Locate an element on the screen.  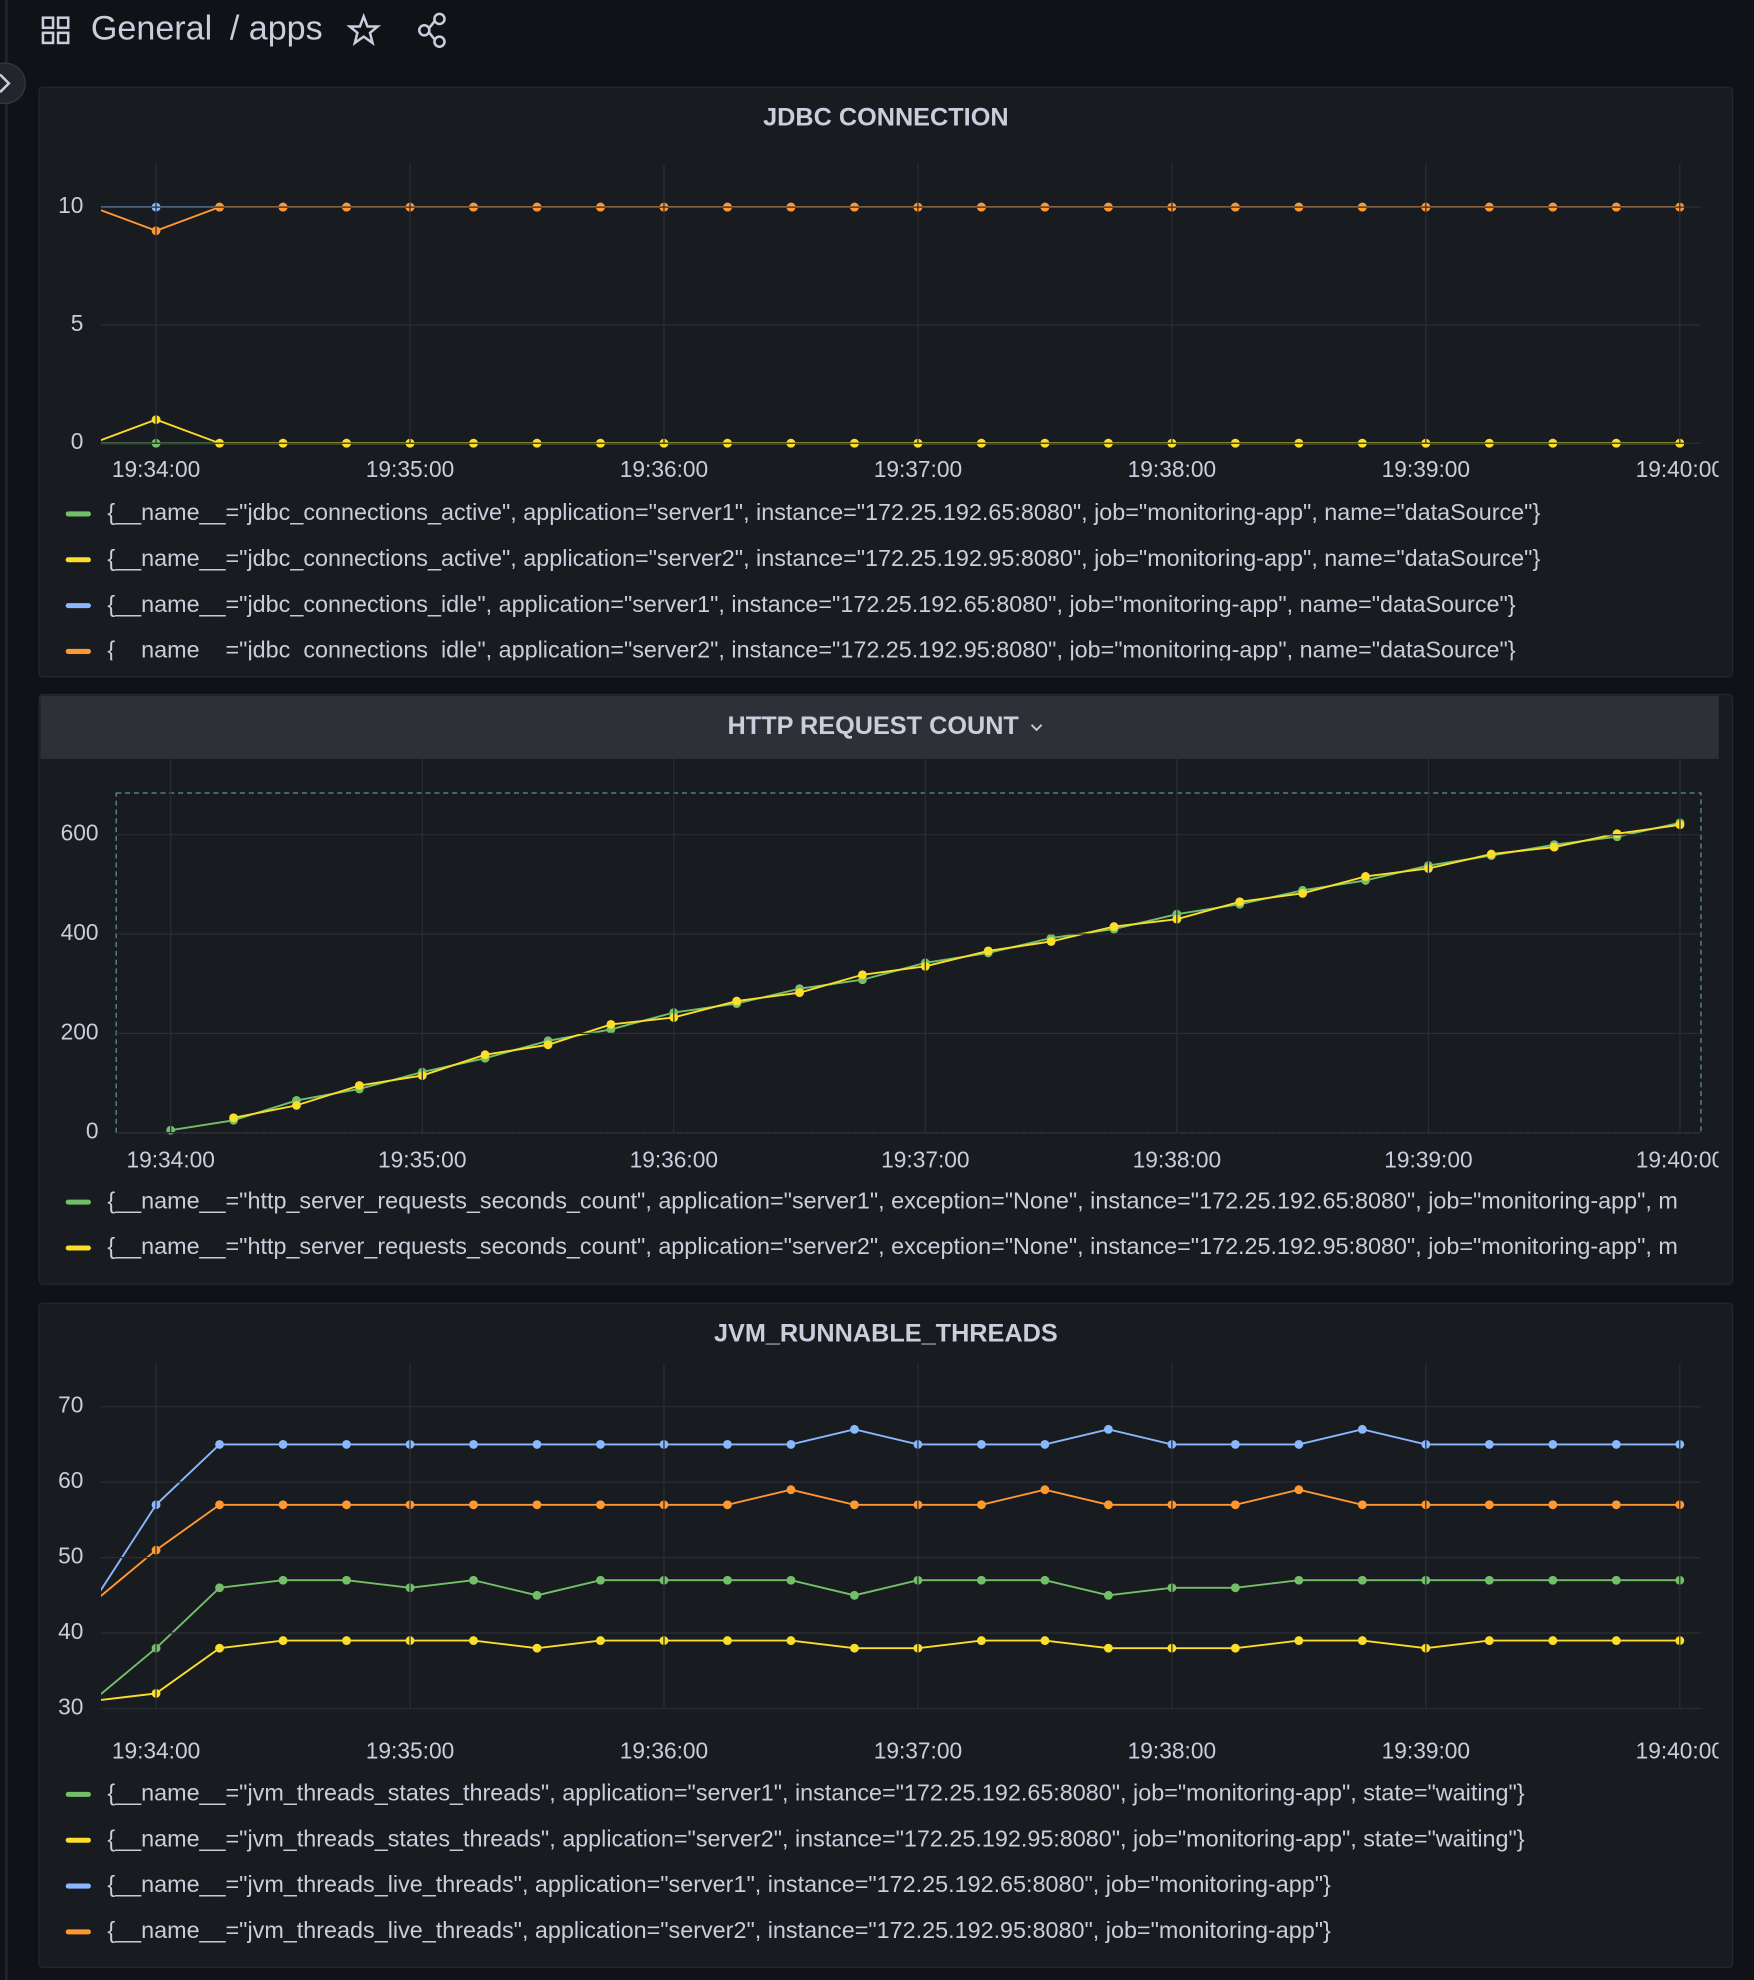
y-tick-label: 600 is located at coordinates (80, 833).